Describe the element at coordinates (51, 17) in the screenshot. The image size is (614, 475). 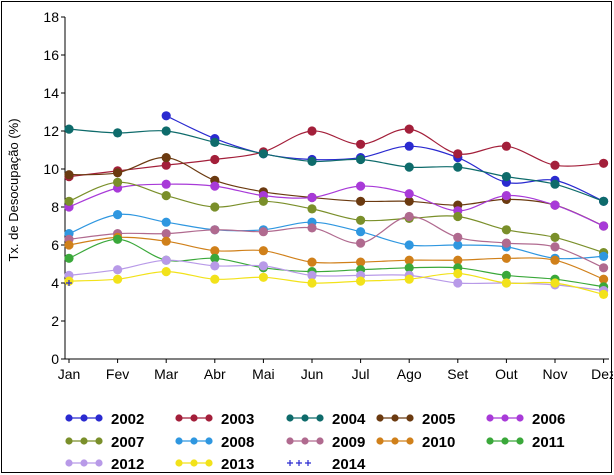
I see `y-tick-label: 18` at that location.